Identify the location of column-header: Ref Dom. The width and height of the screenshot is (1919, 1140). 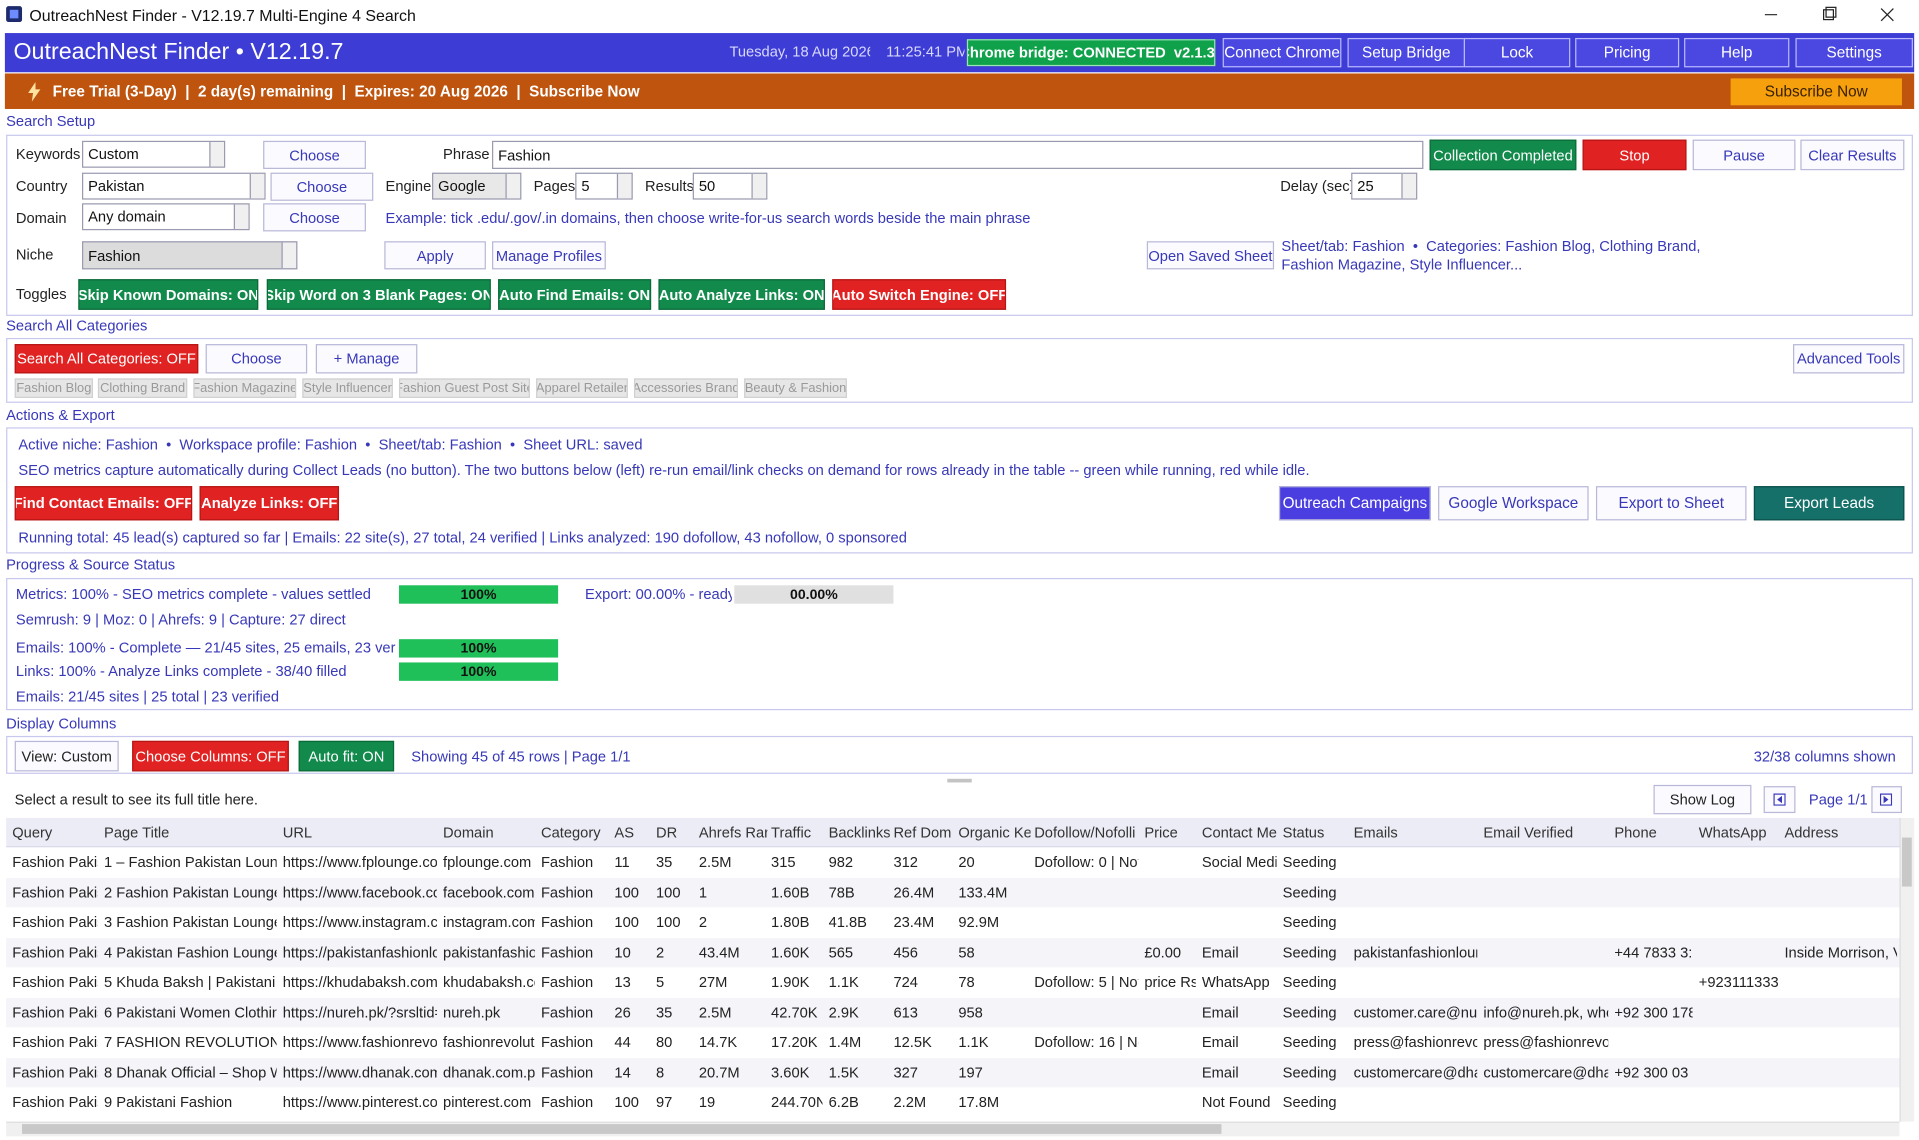
(922, 833).